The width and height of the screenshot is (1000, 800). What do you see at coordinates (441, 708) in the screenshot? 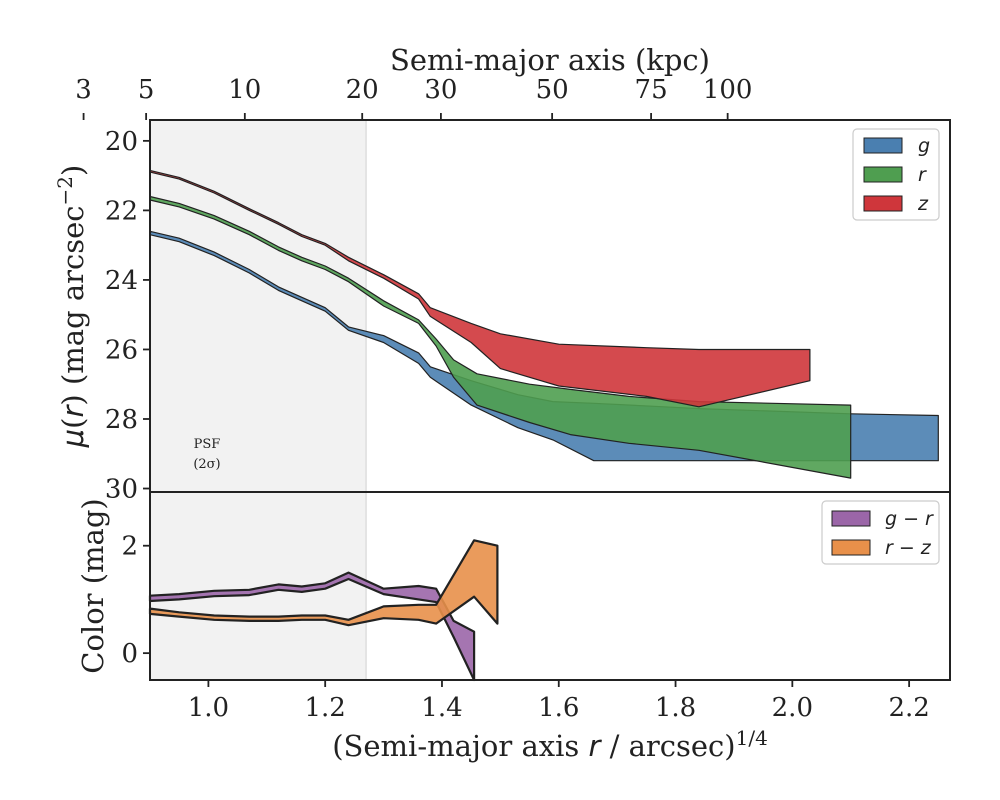
I see `x-tick-label: 1.4` at bounding box center [441, 708].